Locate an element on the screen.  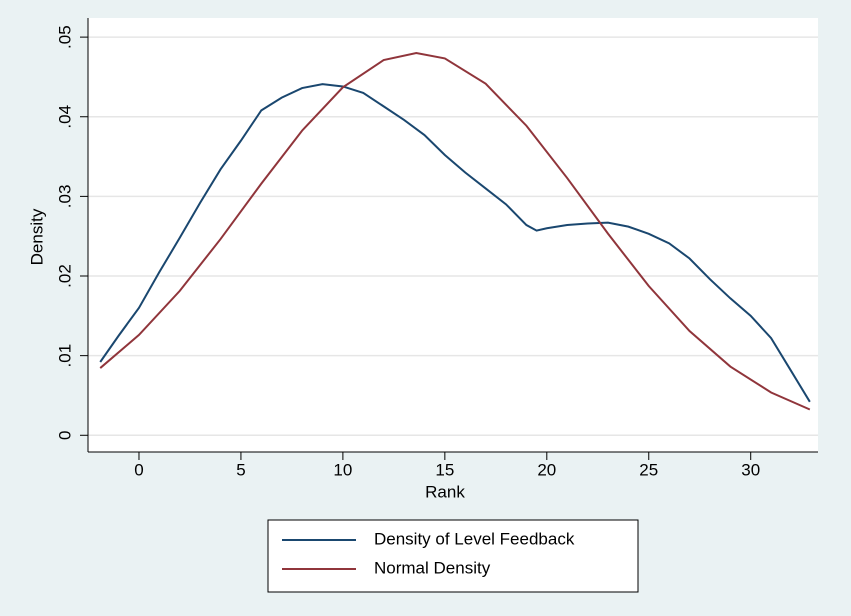
x-tick-label: 30 is located at coordinates (750, 469).